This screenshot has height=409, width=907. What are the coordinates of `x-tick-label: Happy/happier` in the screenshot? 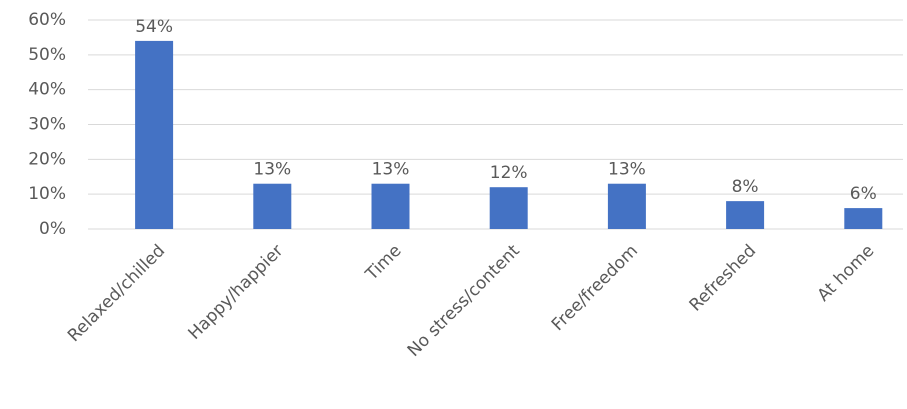 It's located at (235, 292).